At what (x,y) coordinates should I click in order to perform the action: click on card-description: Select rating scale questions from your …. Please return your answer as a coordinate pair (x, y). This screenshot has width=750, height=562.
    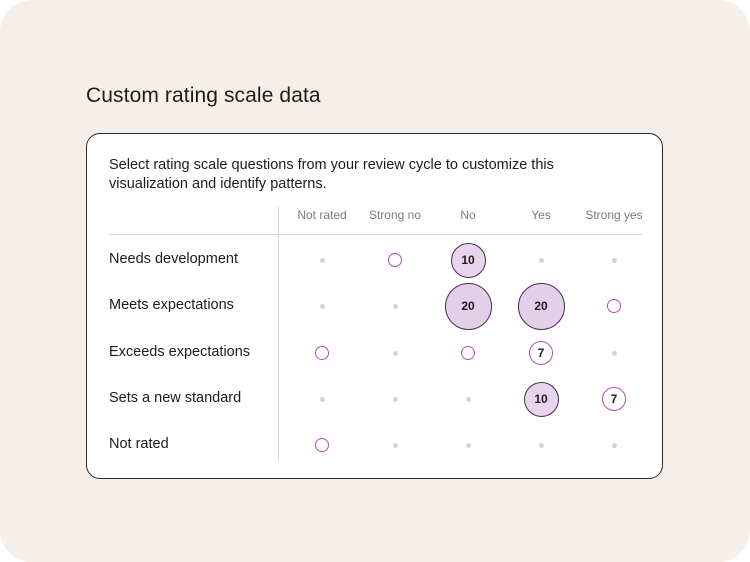
    Looking at the image, I should click on (331, 174).